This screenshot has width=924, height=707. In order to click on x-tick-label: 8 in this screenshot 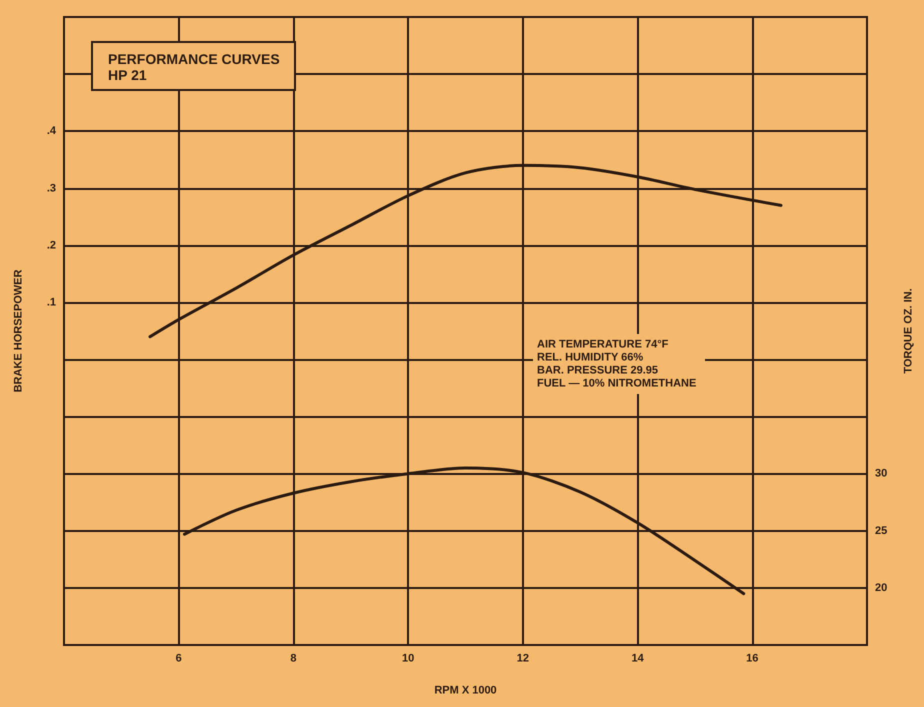, I will do `click(293, 658)`.